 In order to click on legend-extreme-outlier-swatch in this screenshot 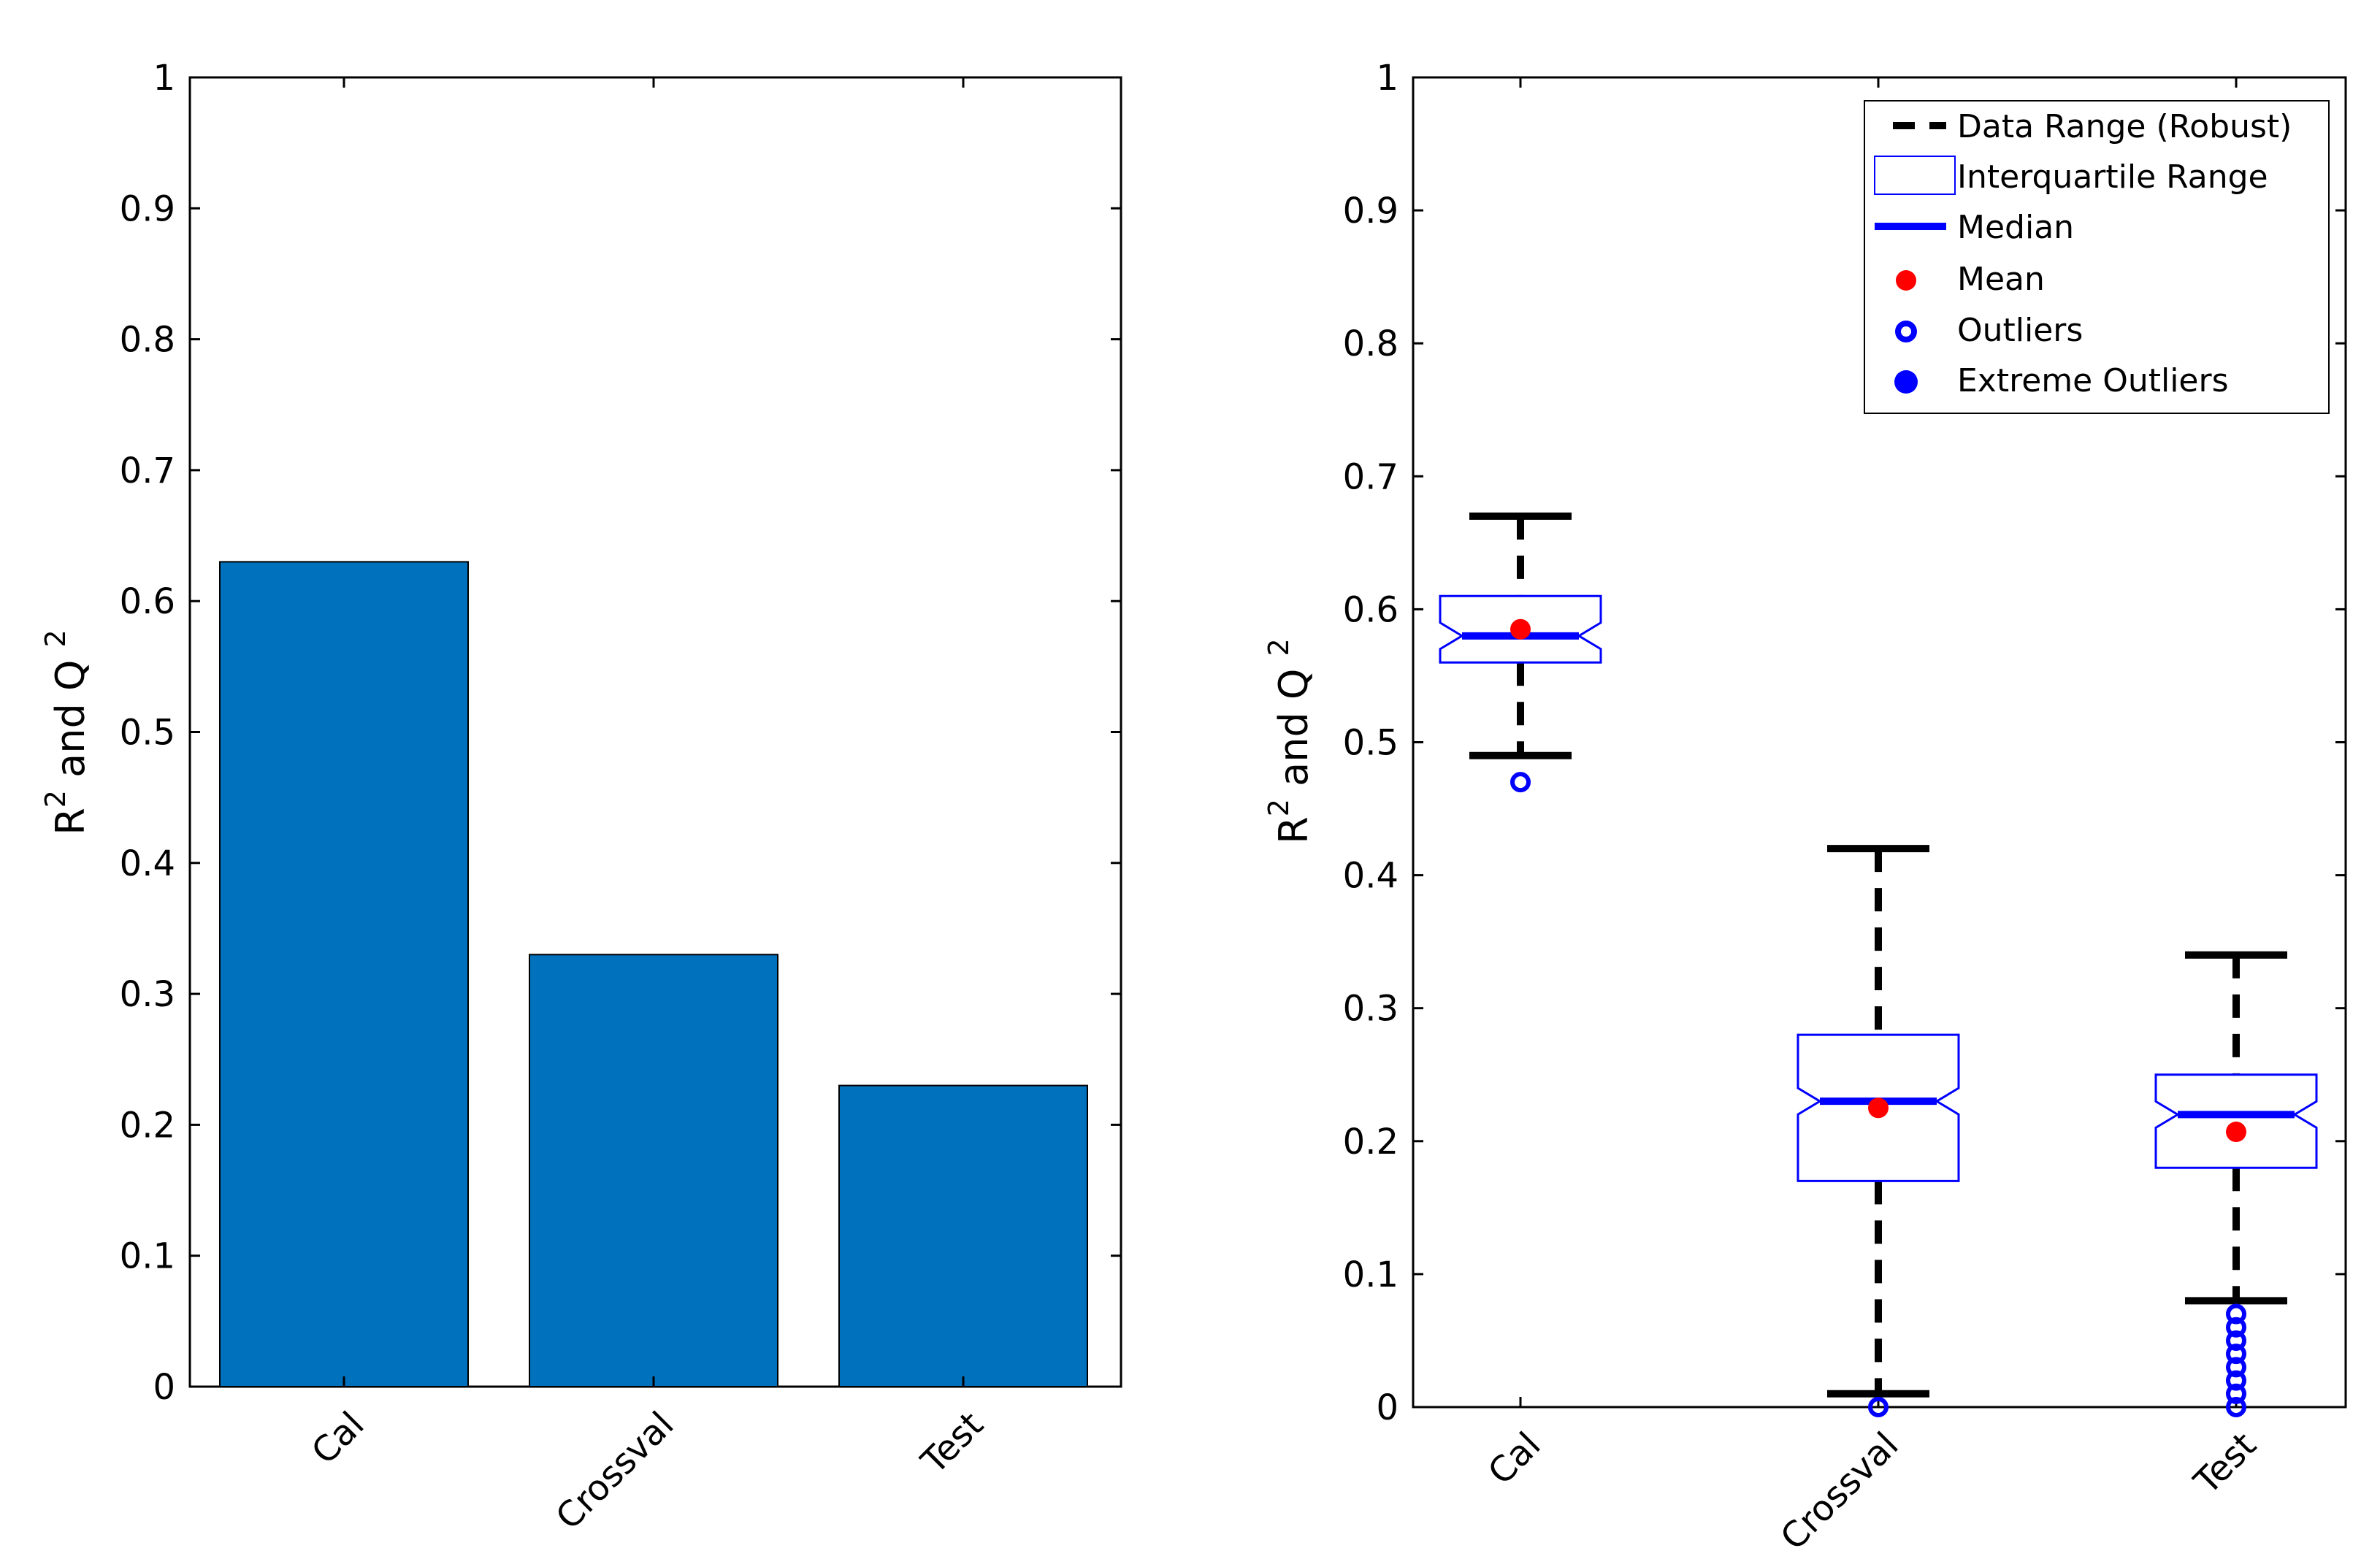, I will do `click(1906, 382)`.